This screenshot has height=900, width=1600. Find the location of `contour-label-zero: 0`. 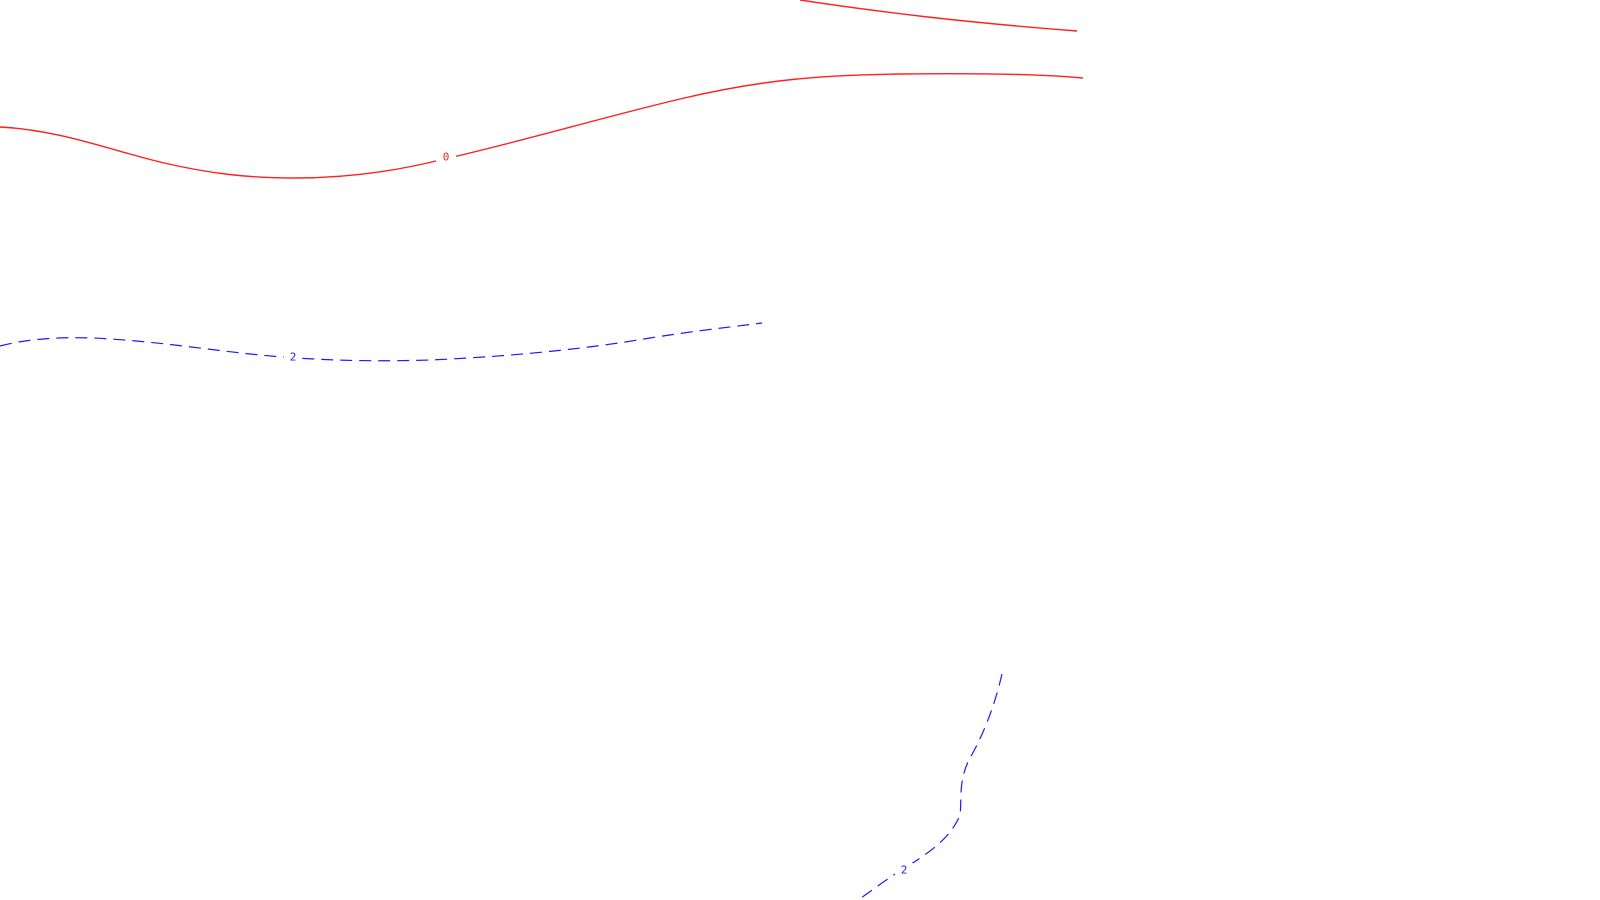

contour-label-zero: 0 is located at coordinates (446, 157).